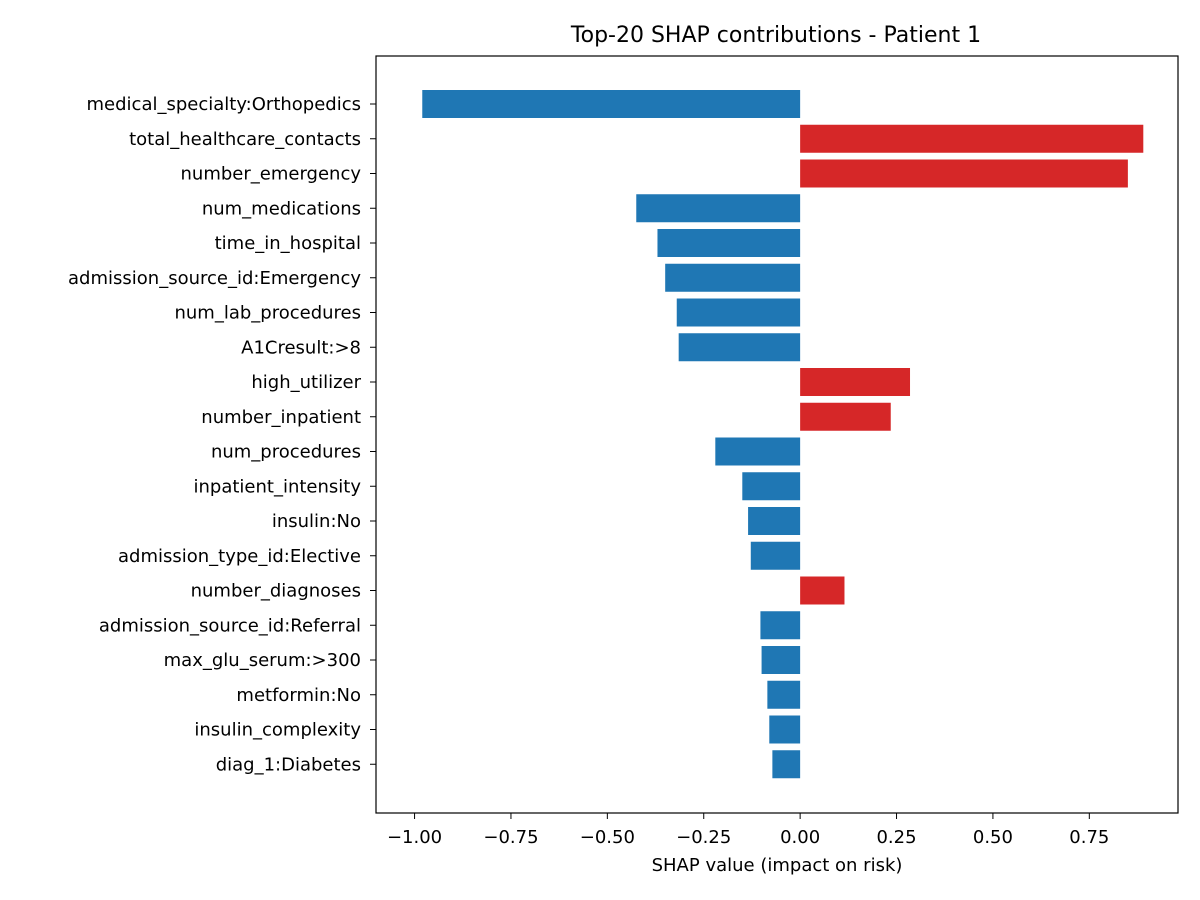 The image size is (1200, 900). What do you see at coordinates (298, 695) in the screenshot?
I see `y-tick-label-17: metformin:No` at bounding box center [298, 695].